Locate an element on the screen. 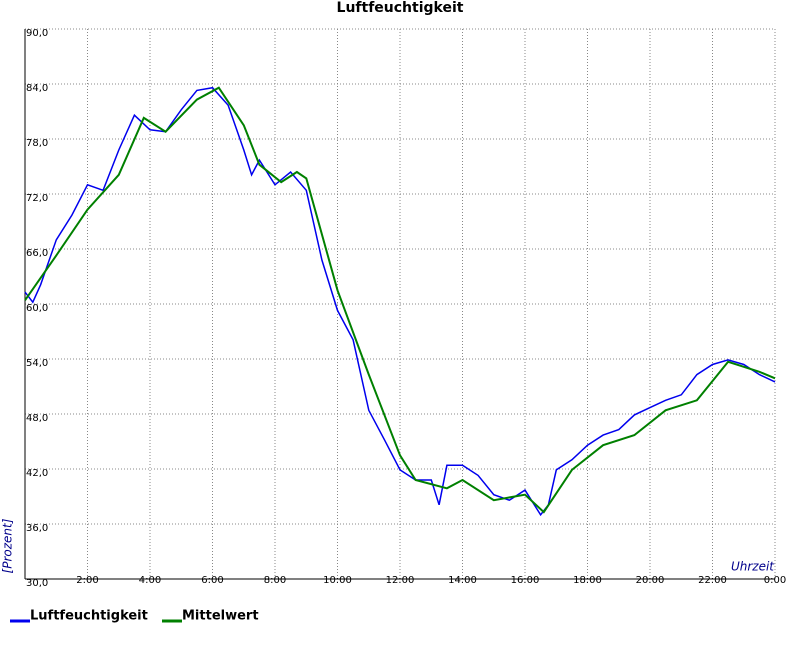  y-tick-label: 78,0 is located at coordinates (37, 143).